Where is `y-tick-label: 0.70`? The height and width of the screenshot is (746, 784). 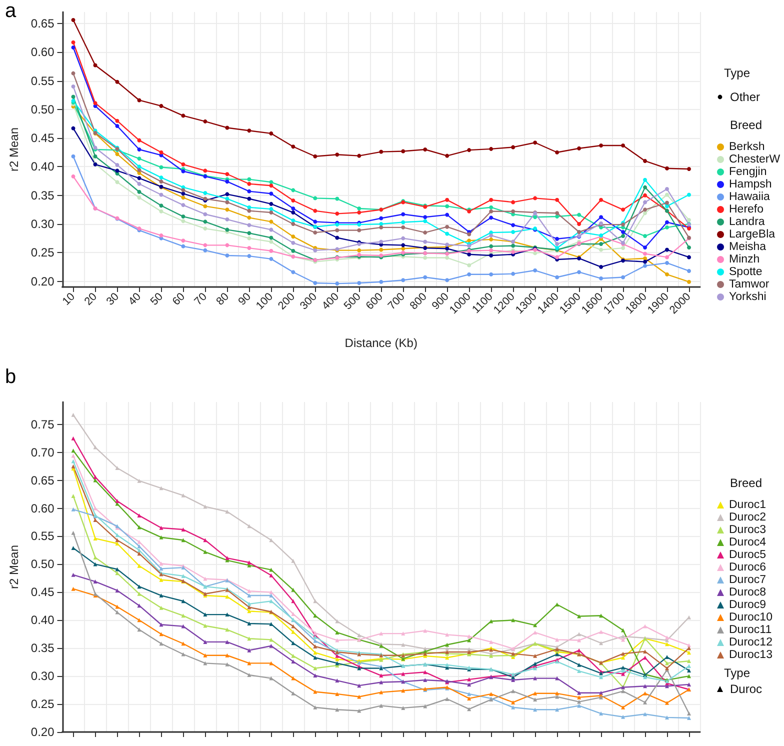
y-tick-label: 0.70 is located at coordinates (42, 452).